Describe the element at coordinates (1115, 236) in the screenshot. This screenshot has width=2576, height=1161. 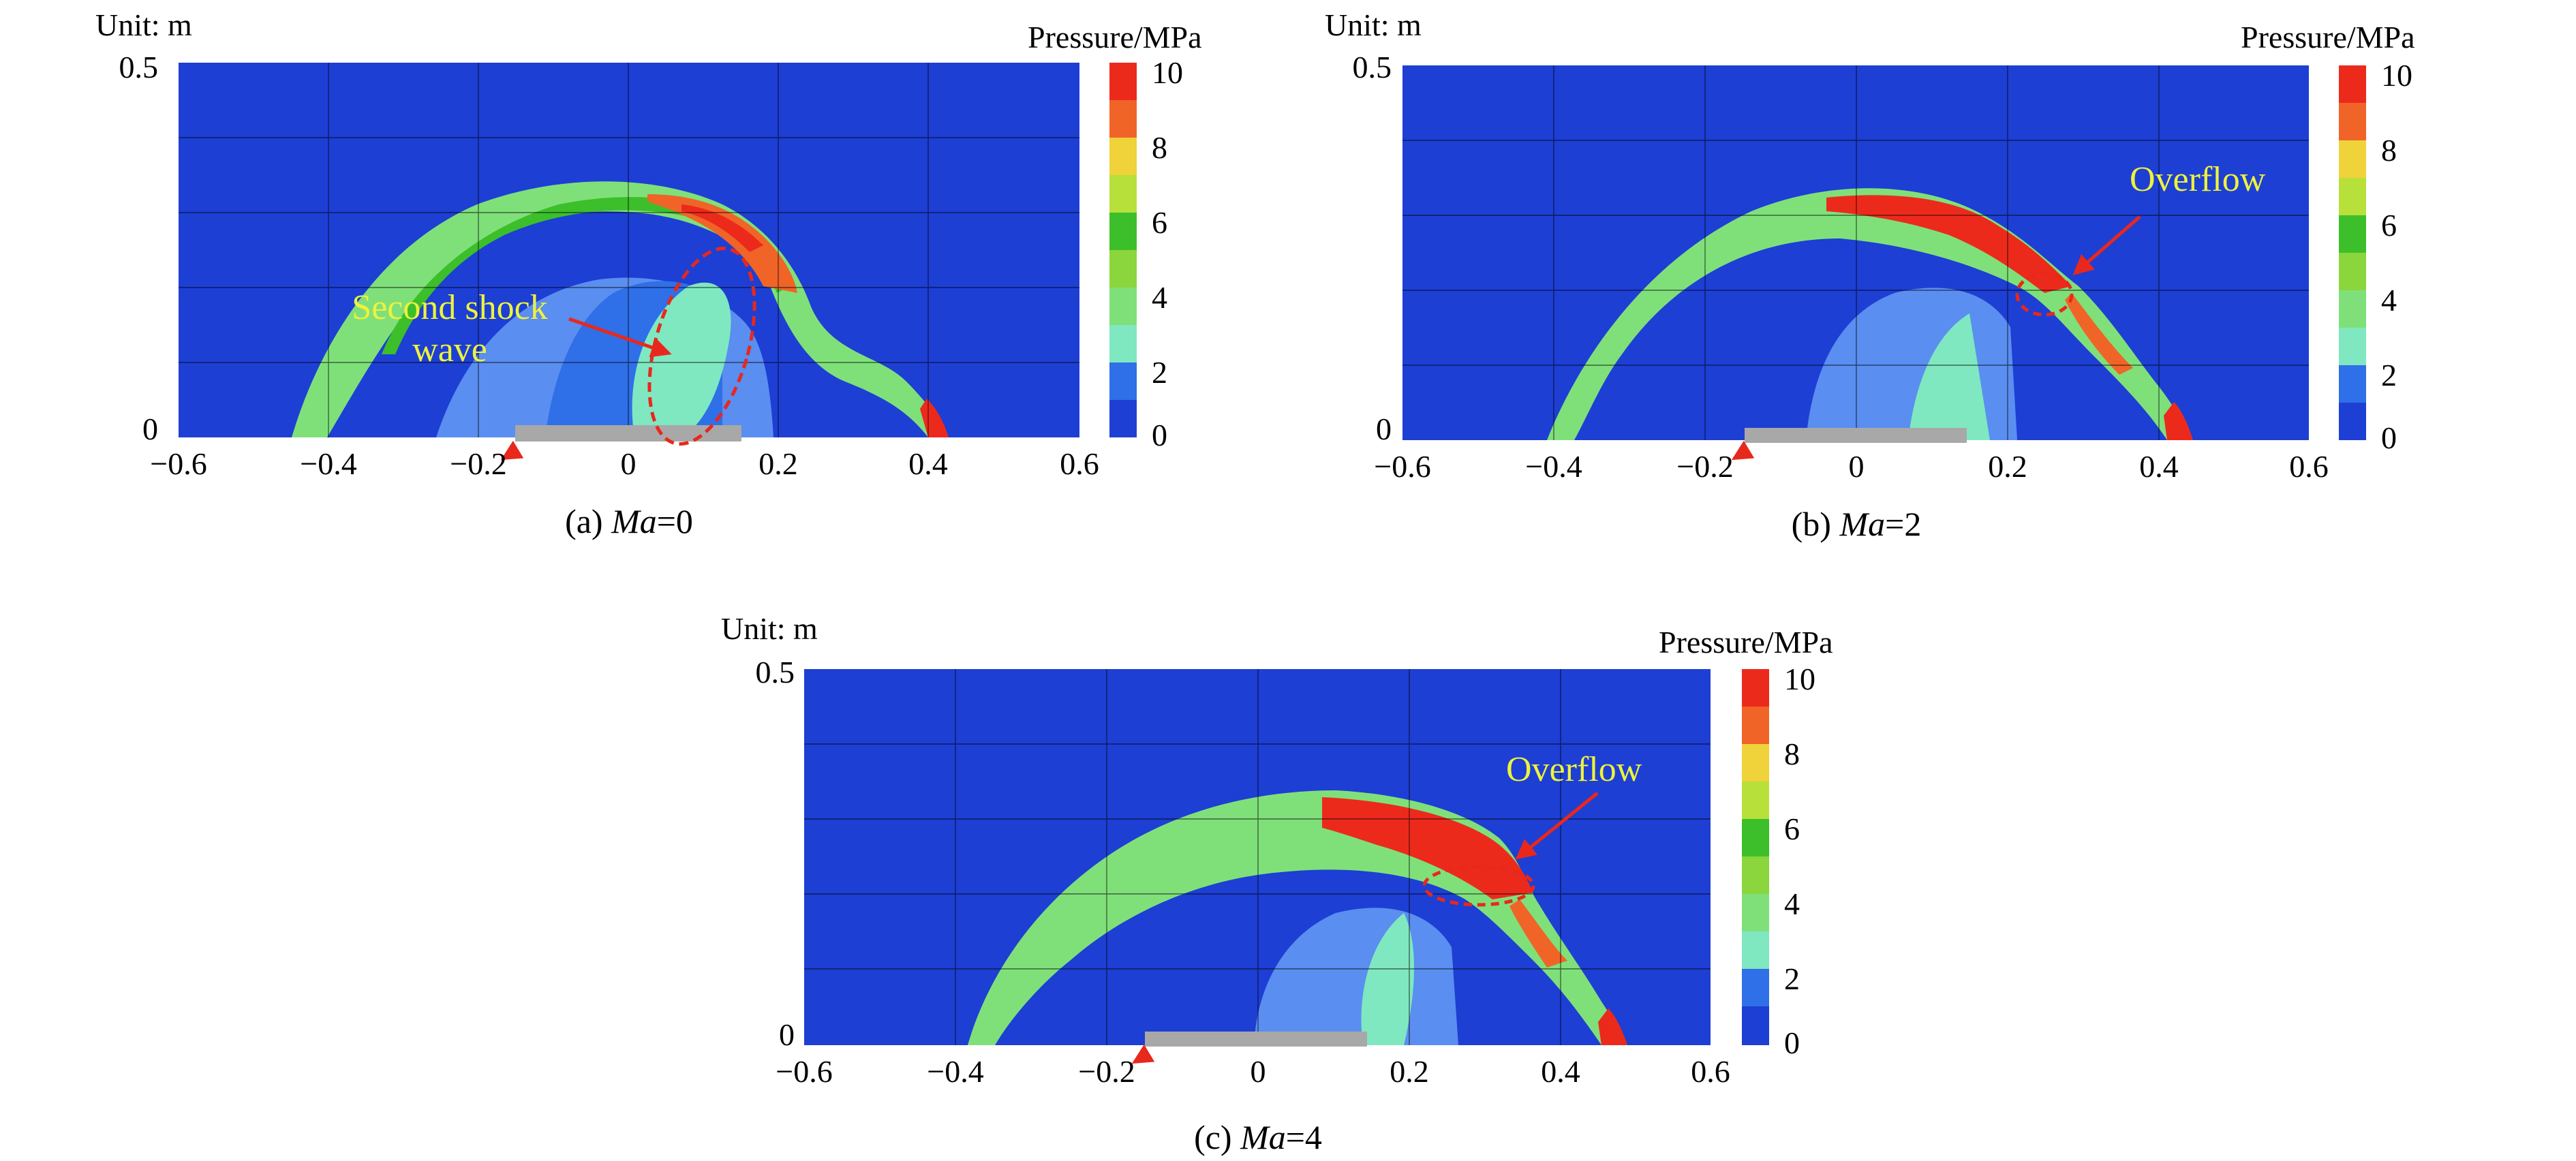
I see `colorbar-a: Pressure/MPa 10 8 6 4 2 0` at that location.